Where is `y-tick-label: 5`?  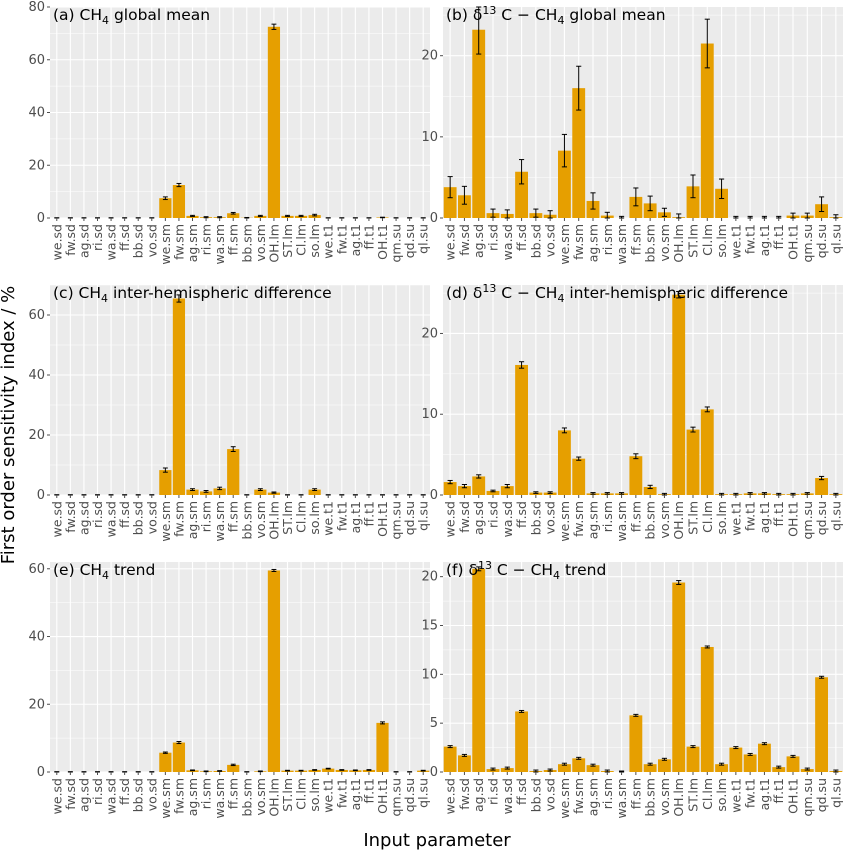 y-tick-label: 5 is located at coordinates (434, 723).